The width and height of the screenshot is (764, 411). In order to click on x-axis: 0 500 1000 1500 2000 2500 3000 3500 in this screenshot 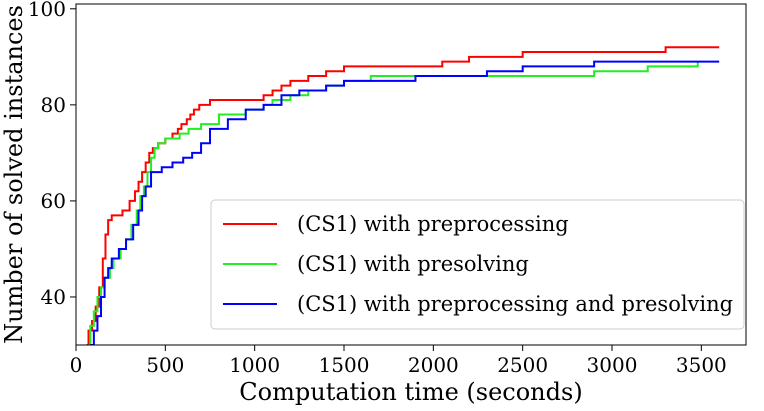, I will do `click(398, 361)`.